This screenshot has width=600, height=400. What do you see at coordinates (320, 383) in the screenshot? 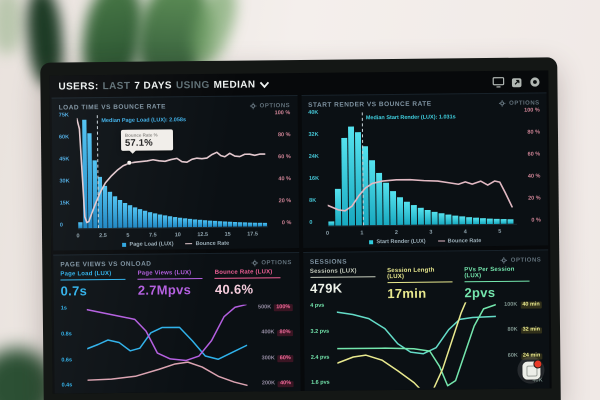
I see `y-axis-tick: 1.6 pvs` at bounding box center [320, 383].